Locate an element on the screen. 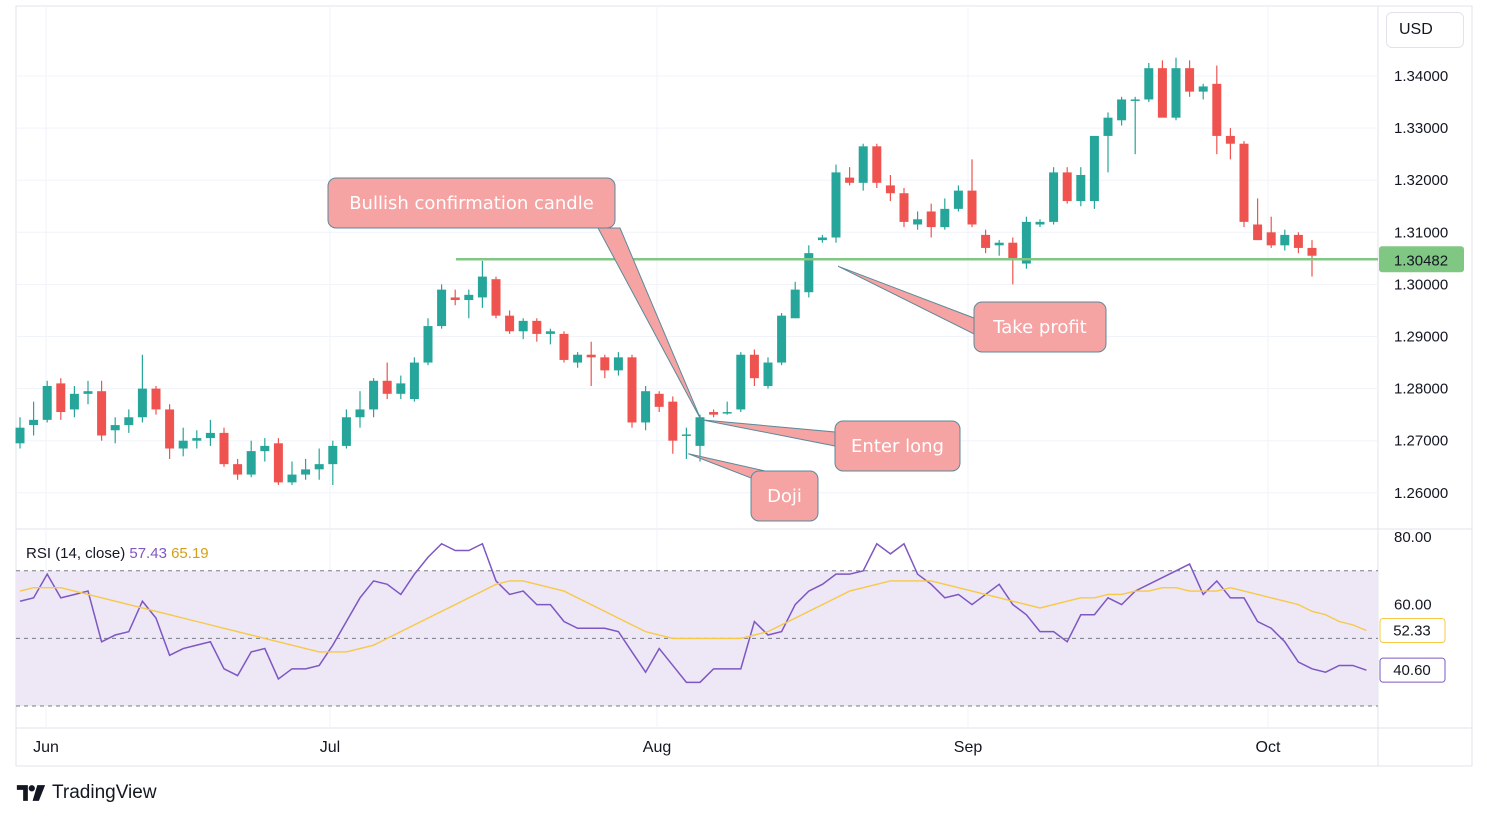 The width and height of the screenshot is (1487, 819). brand-footer: TradingView is located at coordinates (86, 793).